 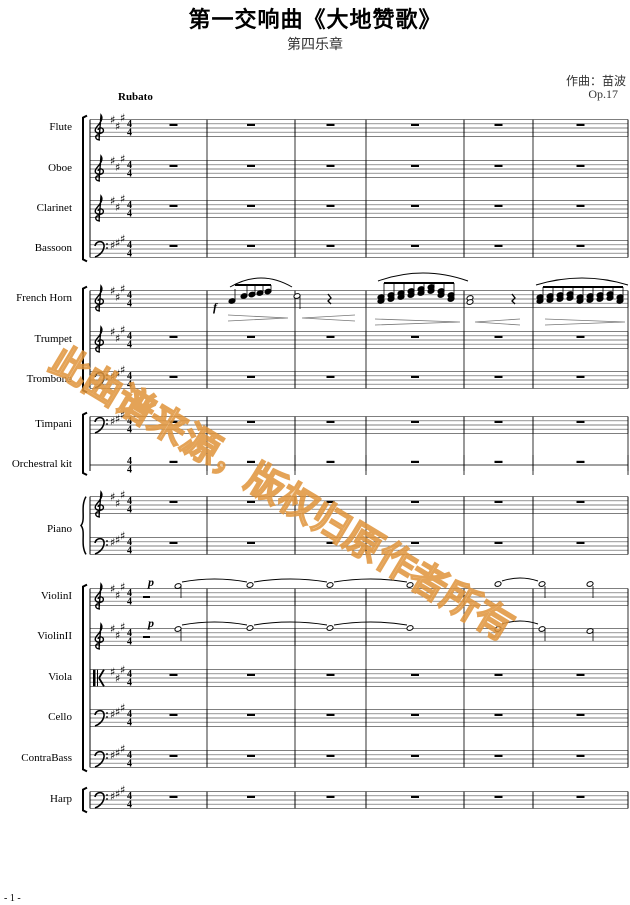 What do you see at coordinates (215, 307) in the screenshot?
I see `dynamic-f-horn: f` at bounding box center [215, 307].